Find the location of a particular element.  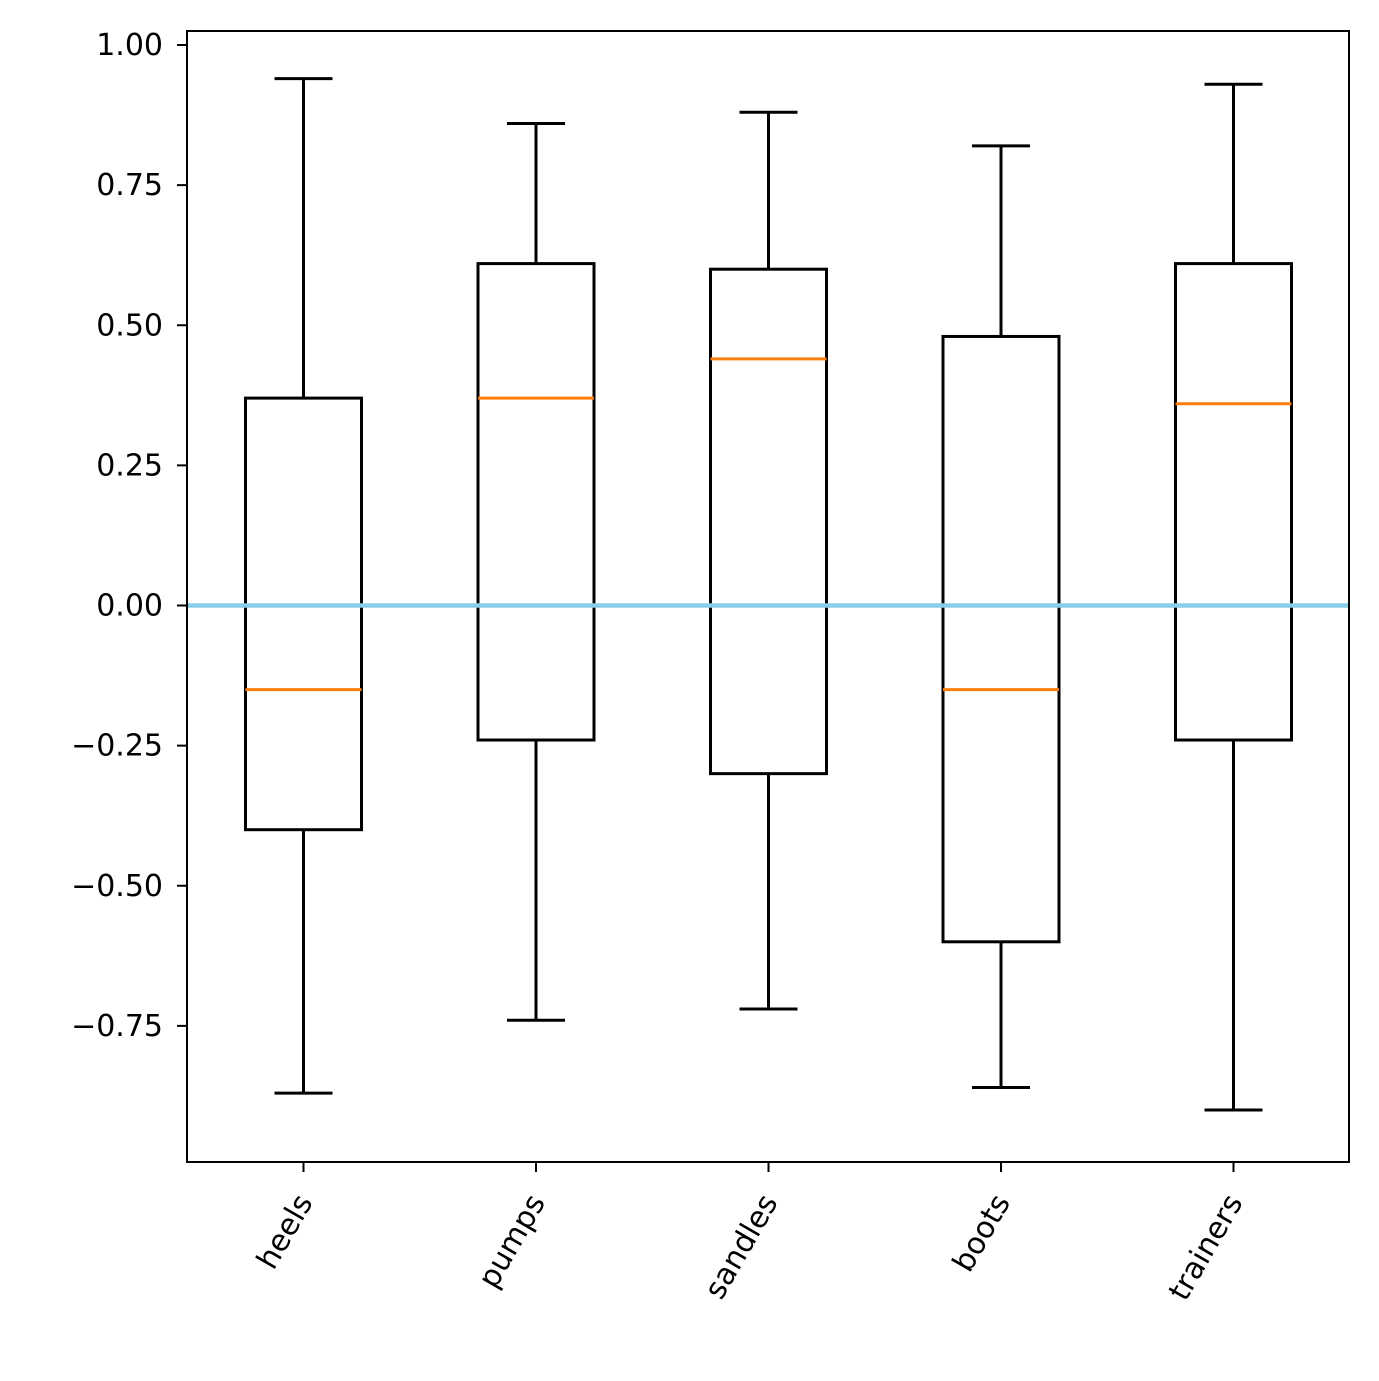

x-tick-label-sandles: sandles is located at coordinates (742, 1247).